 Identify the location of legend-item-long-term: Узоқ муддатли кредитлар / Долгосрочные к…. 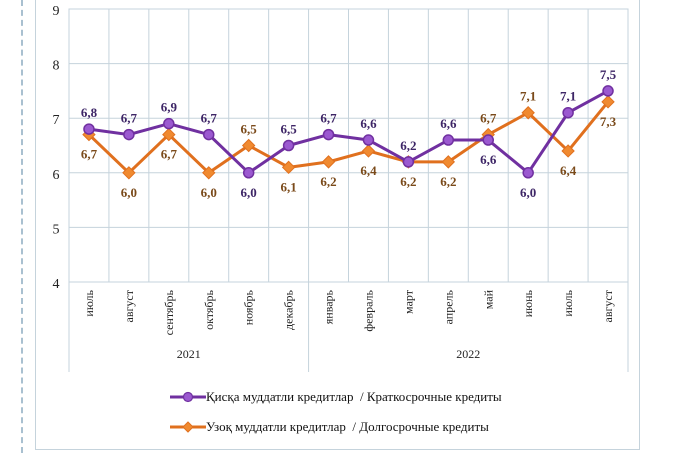
(336, 427).